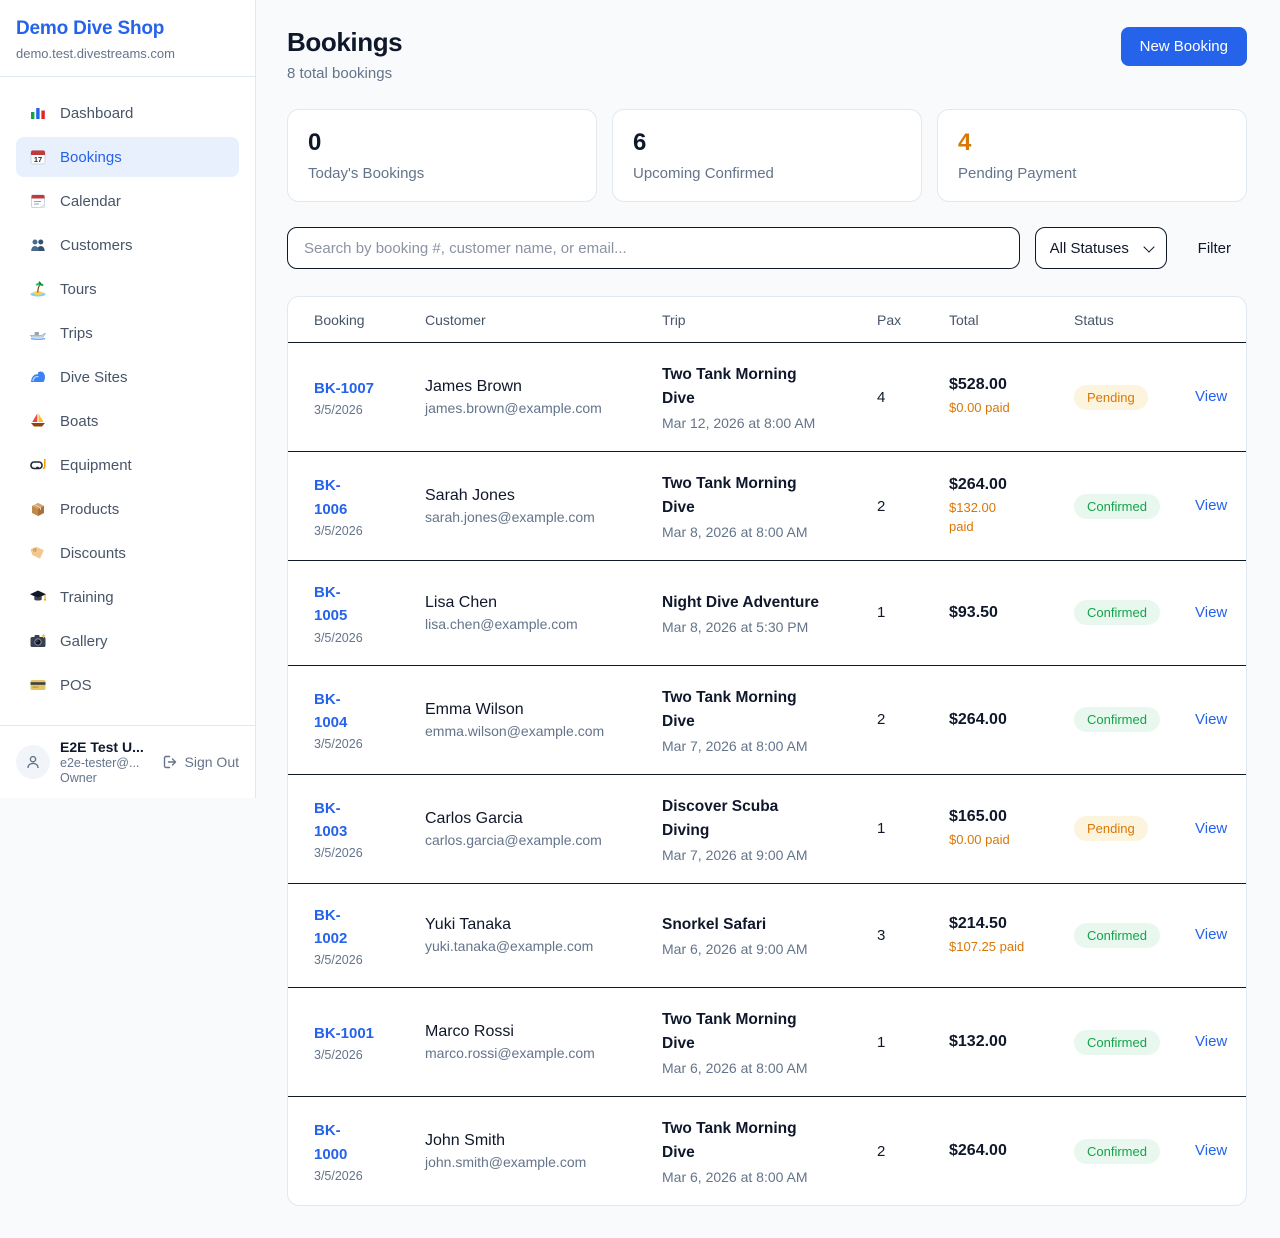  What do you see at coordinates (331, 497) in the screenshot?
I see `booking-id-link: BK- 1006` at bounding box center [331, 497].